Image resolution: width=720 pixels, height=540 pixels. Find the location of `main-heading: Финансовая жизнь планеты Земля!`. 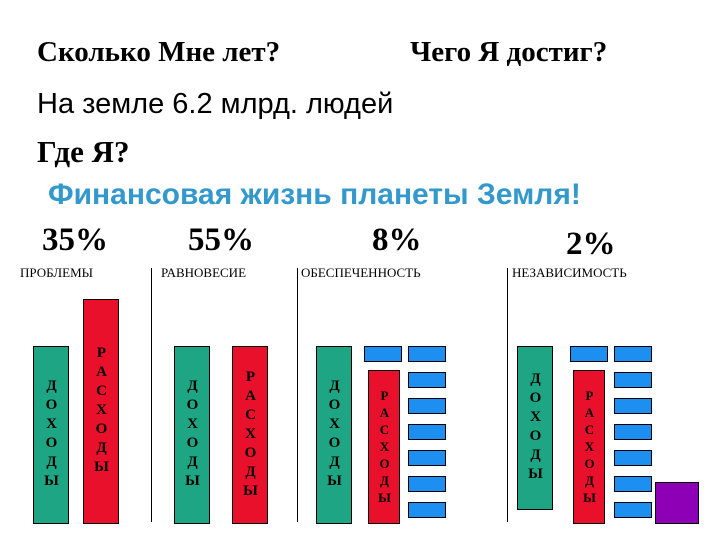

main-heading: Финансовая жизнь планеты Земля! is located at coordinates (314, 194).